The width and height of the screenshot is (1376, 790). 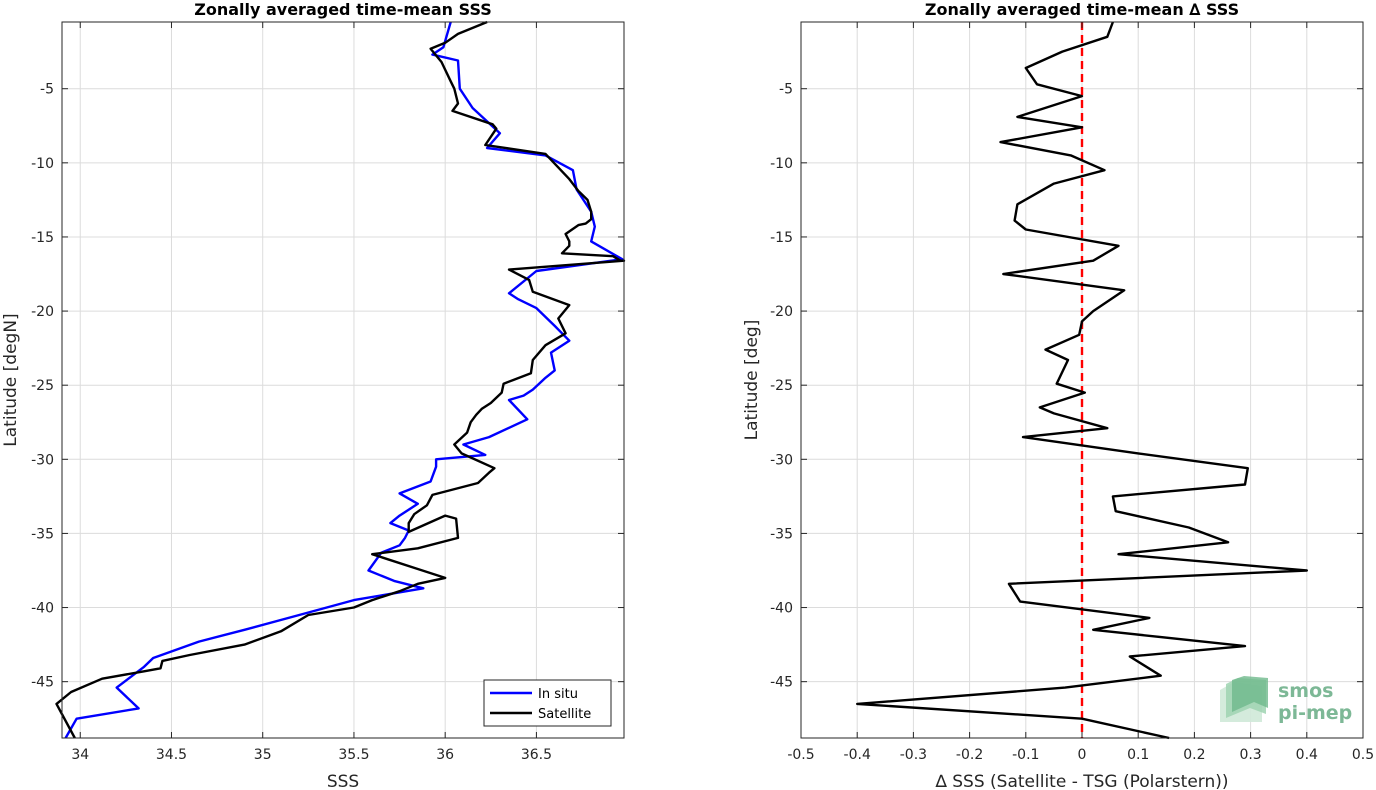 I want to click on logo-icon, so click(x=1244, y=699).